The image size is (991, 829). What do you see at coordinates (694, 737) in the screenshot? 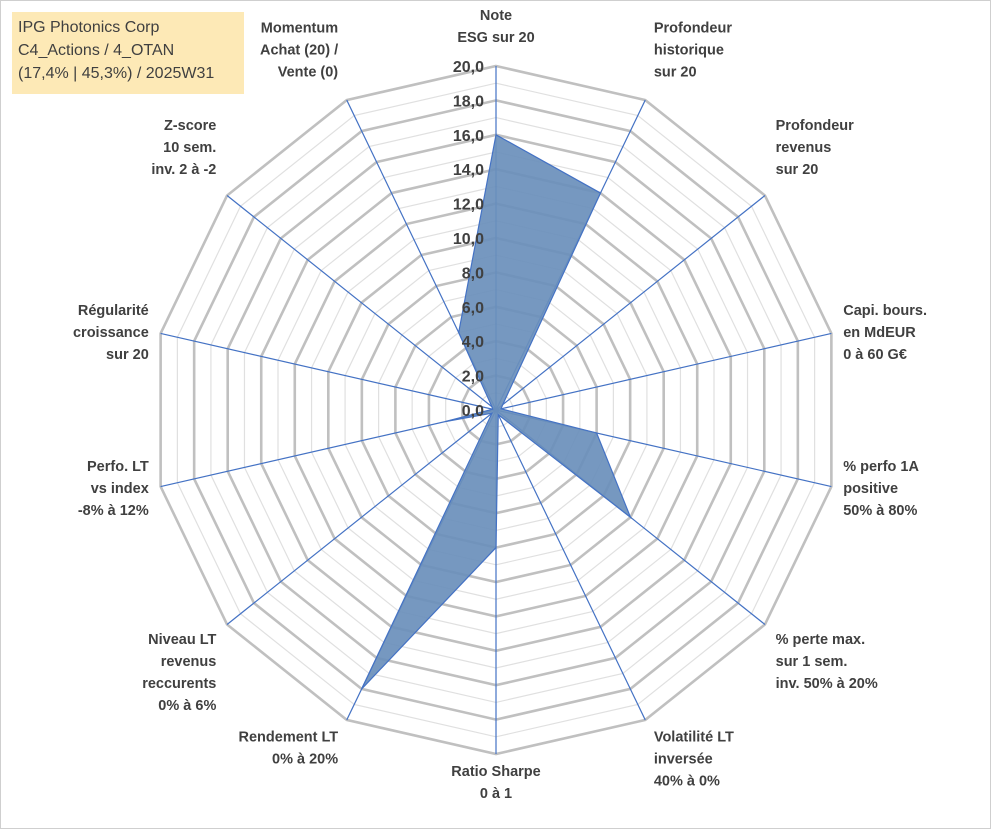
I see `axis-label-line: Volatilité LT` at bounding box center [694, 737].